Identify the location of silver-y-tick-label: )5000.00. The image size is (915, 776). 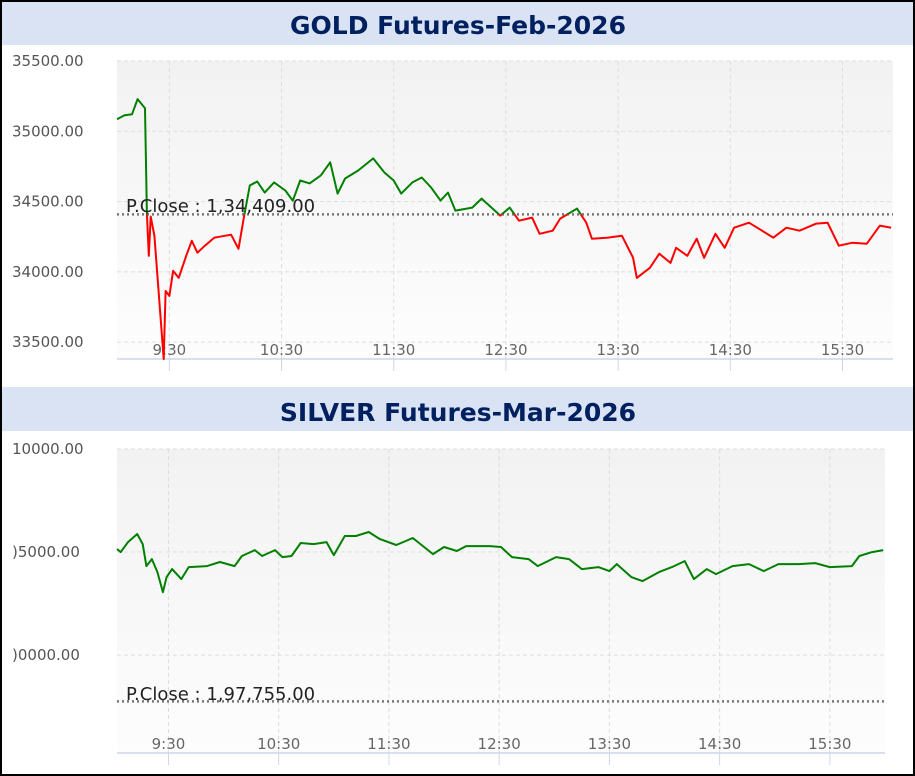
(46, 552).